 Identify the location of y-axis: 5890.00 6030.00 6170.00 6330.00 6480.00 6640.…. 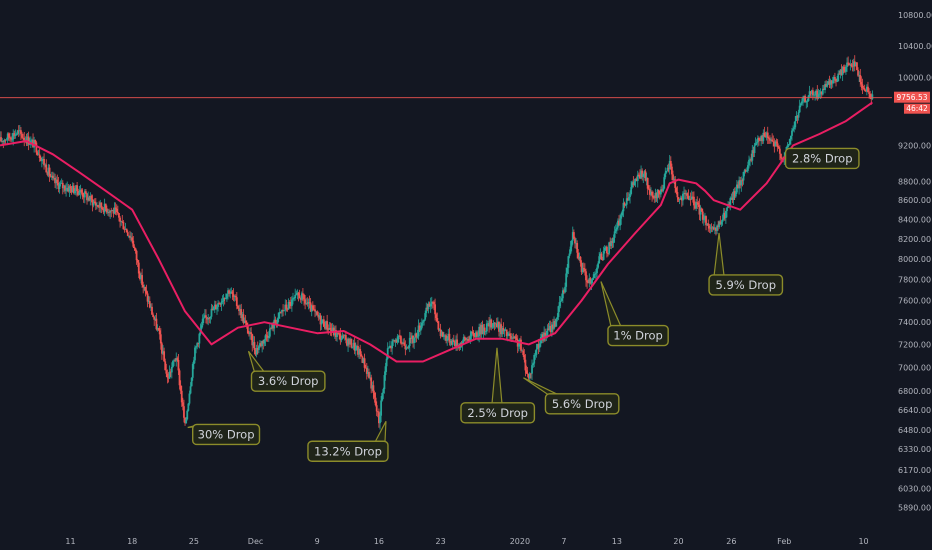
(915, 261).